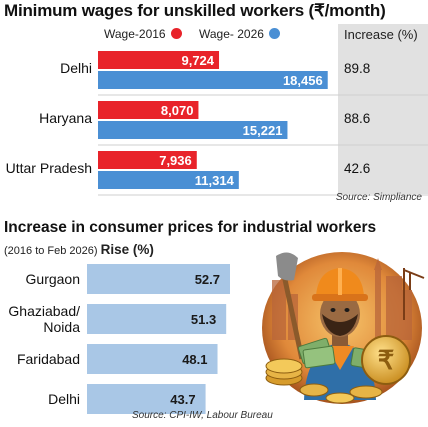 The width and height of the screenshot is (428, 427). What do you see at coordinates (53, 279) in the screenshot?
I see `cpi-category-label-gurgaon: Gurgaon` at bounding box center [53, 279].